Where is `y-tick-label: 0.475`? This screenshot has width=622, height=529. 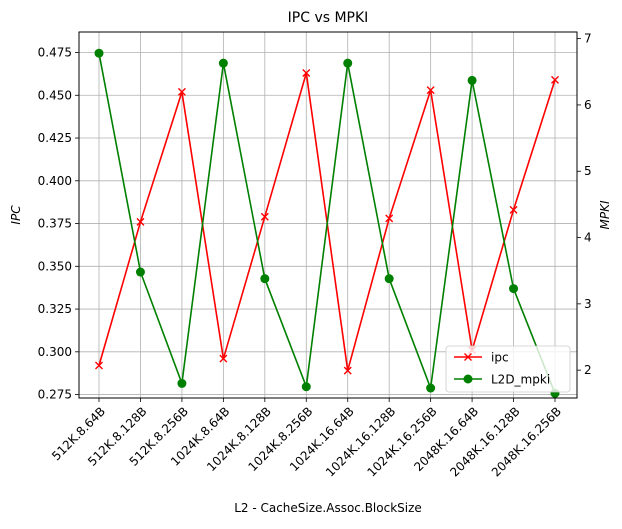 y-tick-label: 0.475 is located at coordinates (55, 53).